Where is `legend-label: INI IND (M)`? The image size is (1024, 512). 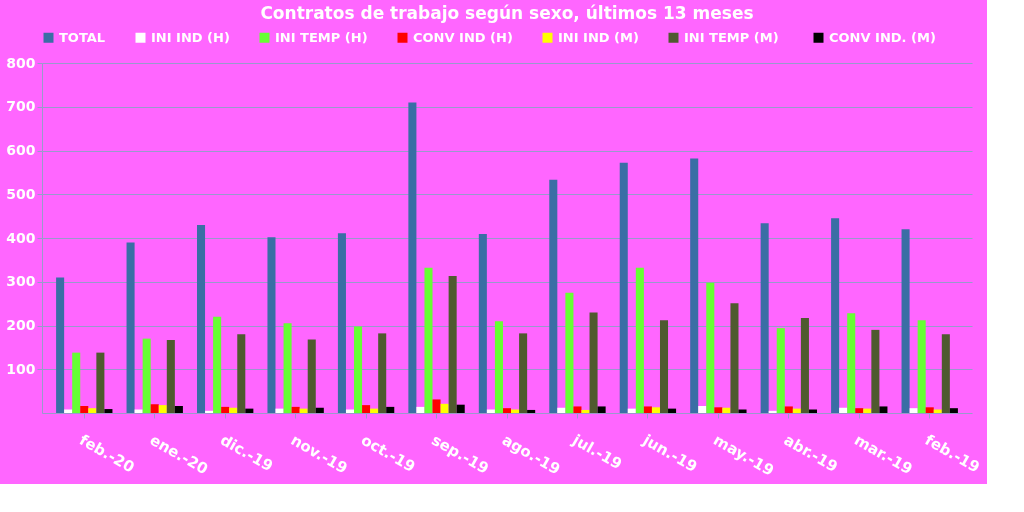
legend-label: INI IND (M) is located at coordinates (598, 37).